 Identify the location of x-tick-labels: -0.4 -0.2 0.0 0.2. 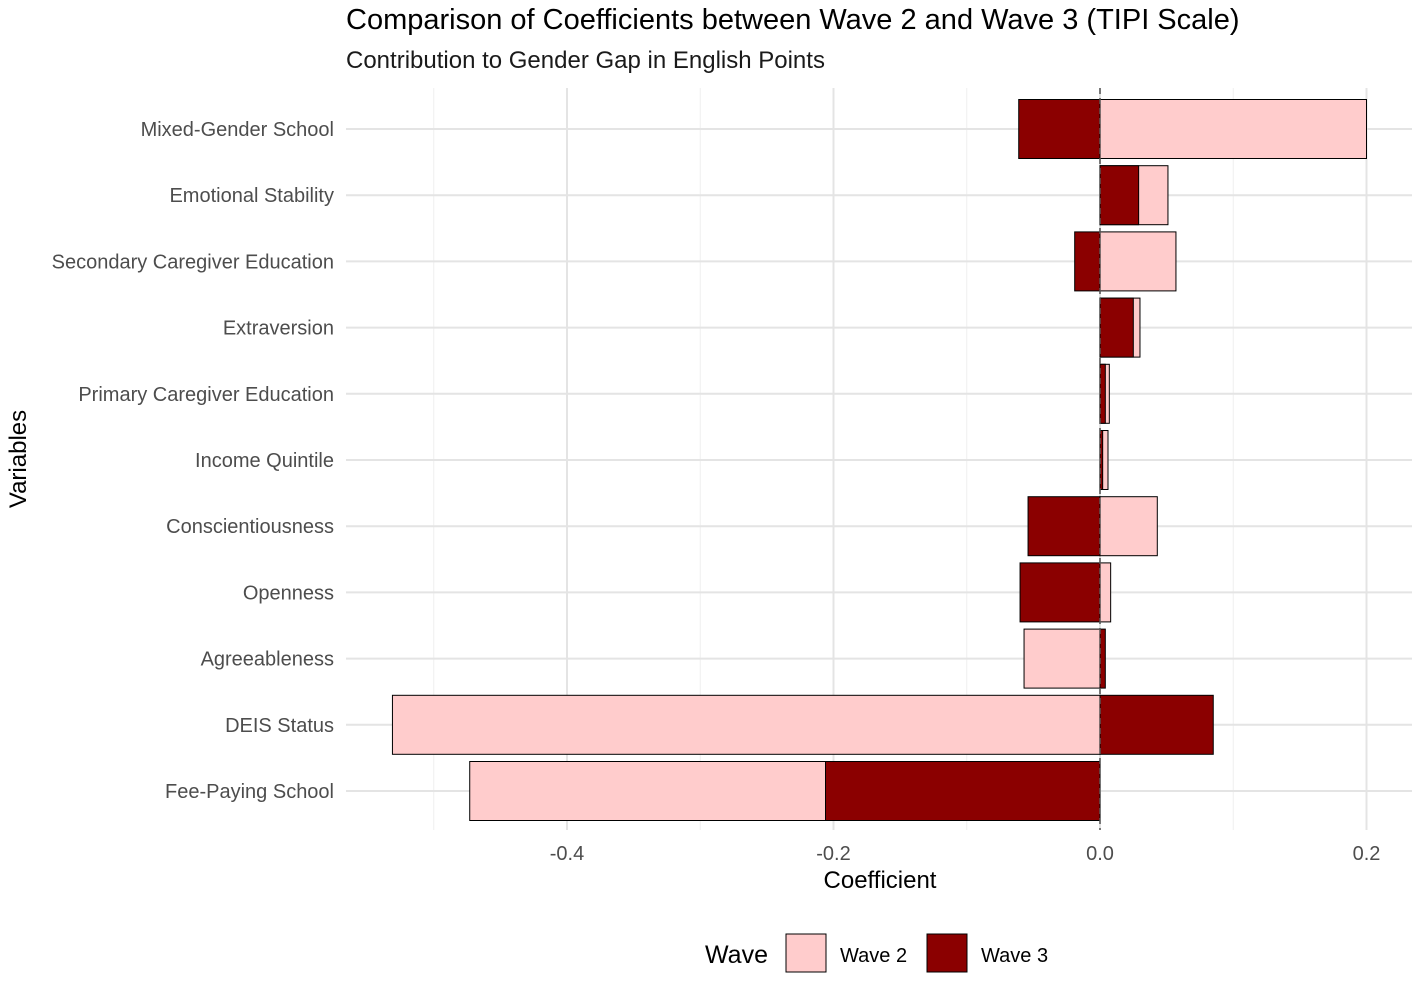
(965, 854).